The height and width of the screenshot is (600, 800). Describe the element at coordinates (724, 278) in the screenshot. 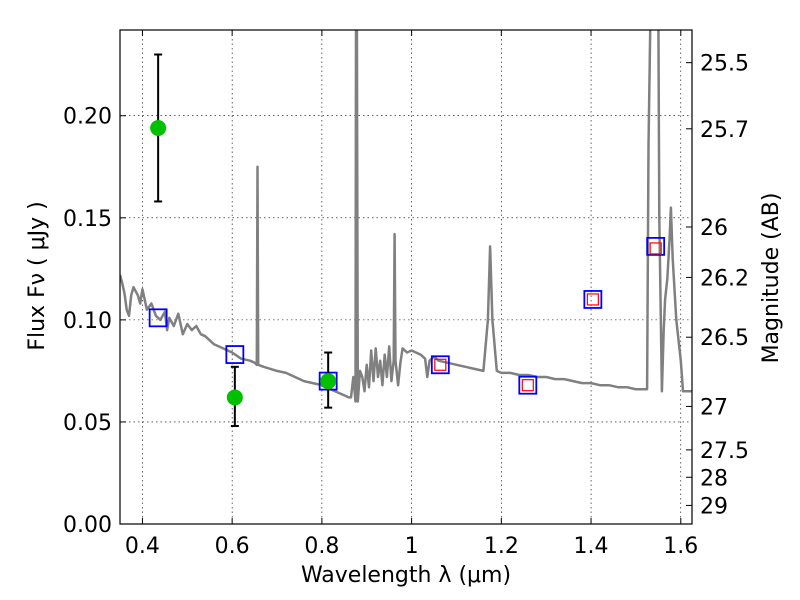

I see `mag-tick-label: 26.2` at that location.